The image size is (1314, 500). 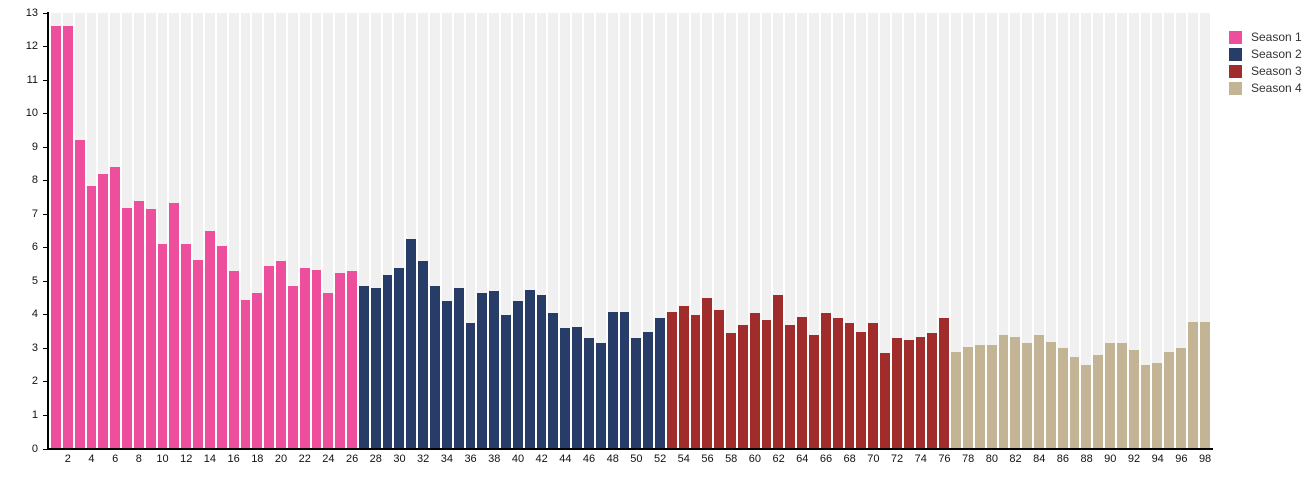 I want to click on x-axis-label: 90, so click(x=1110, y=459).